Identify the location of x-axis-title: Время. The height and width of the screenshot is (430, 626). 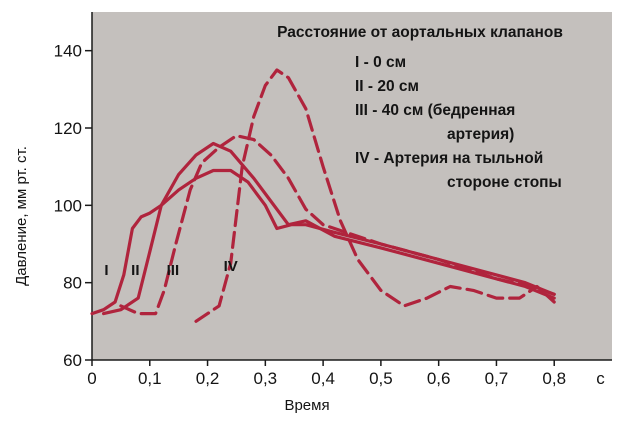
(306, 405).